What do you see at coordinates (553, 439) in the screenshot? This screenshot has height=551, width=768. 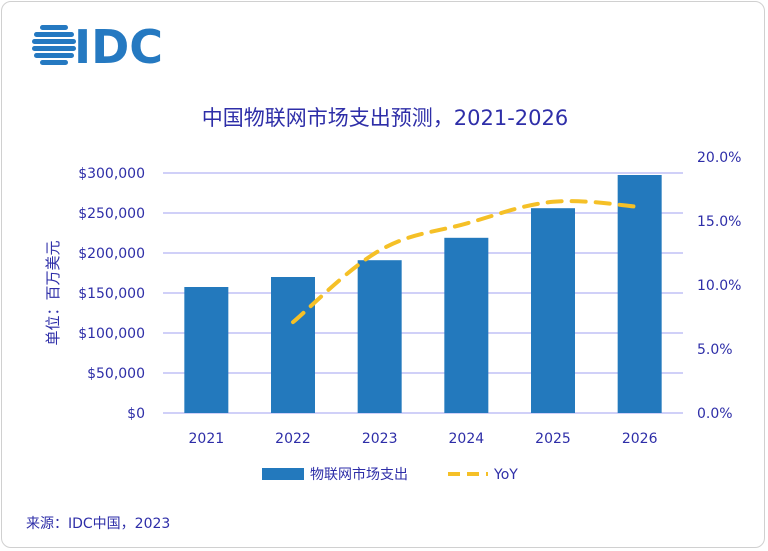 I see `x-tick-label: 2025` at bounding box center [553, 439].